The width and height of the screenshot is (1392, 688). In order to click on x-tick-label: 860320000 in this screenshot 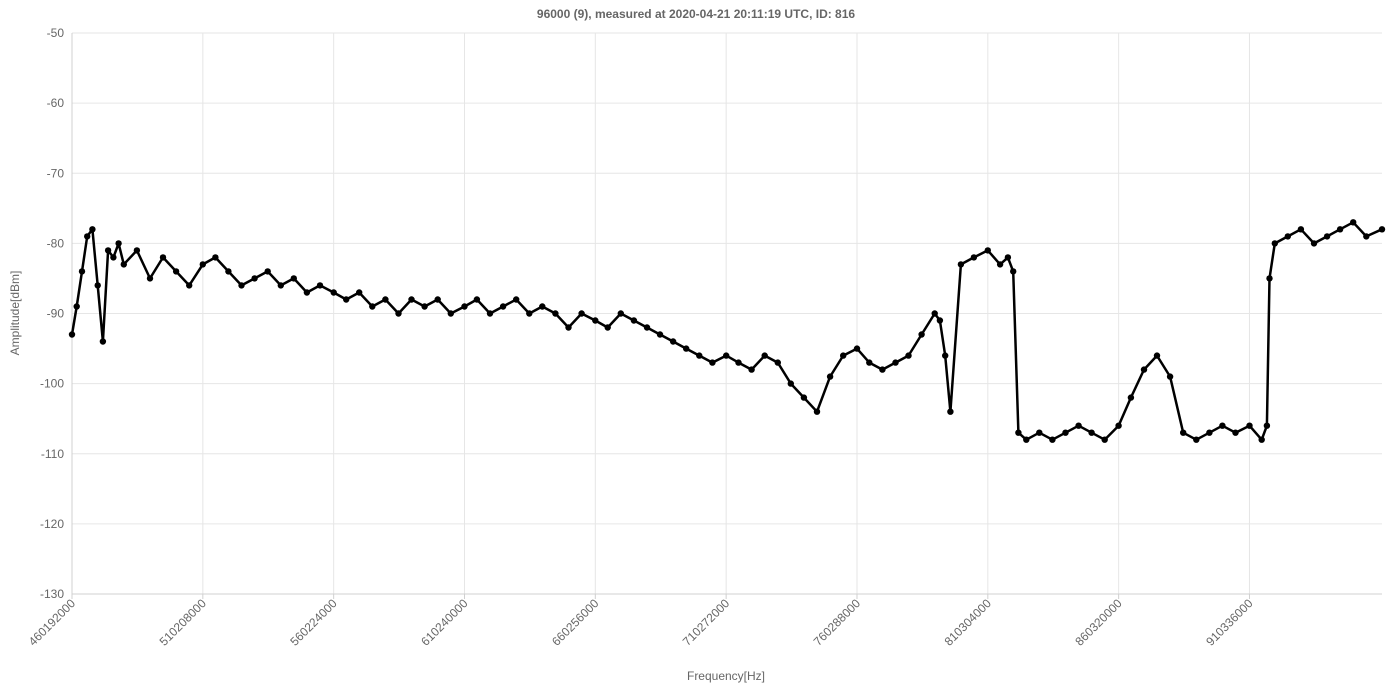, I will do `click(1098, 622)`.